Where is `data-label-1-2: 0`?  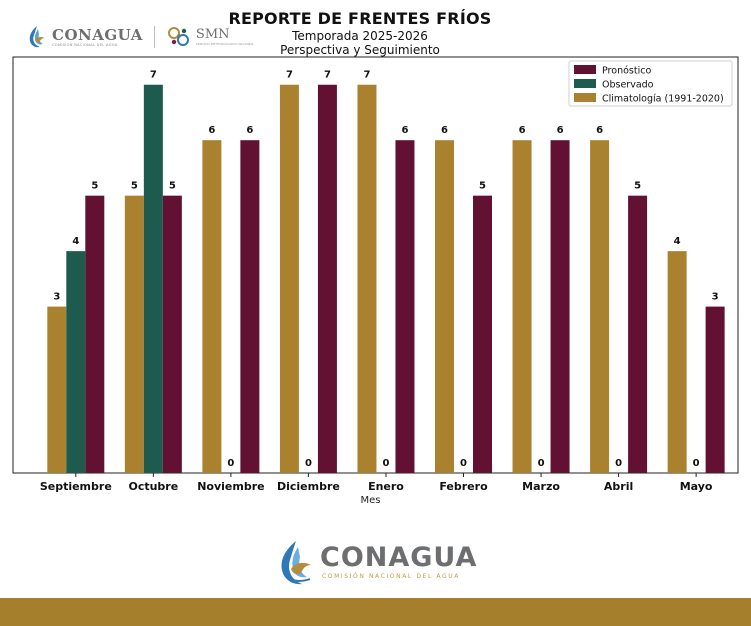
data-label-1-2: 0 is located at coordinates (230, 463).